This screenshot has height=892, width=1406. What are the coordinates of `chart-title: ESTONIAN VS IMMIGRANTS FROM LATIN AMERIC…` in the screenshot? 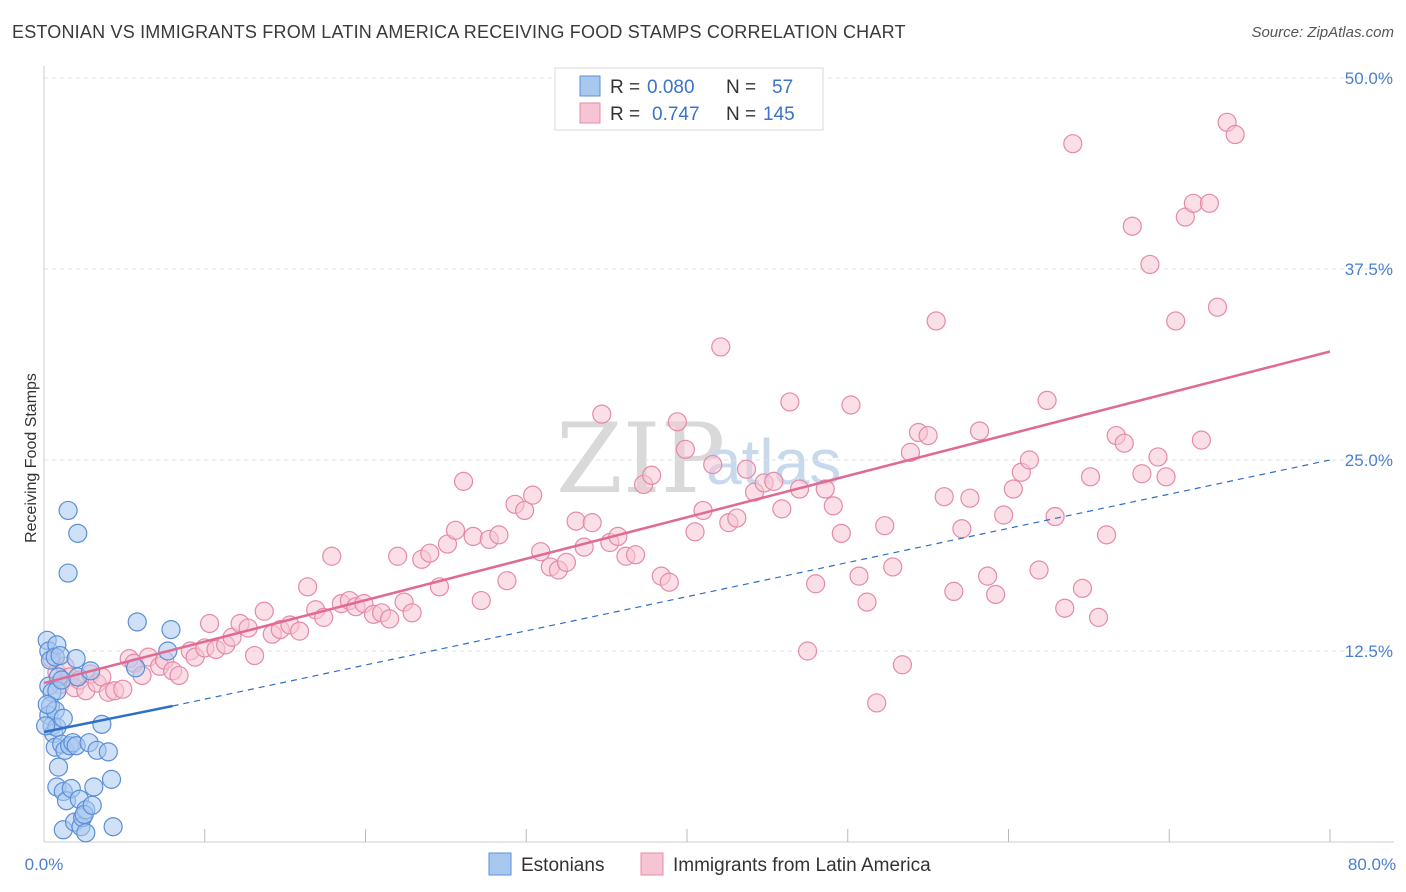 It's located at (459, 32).